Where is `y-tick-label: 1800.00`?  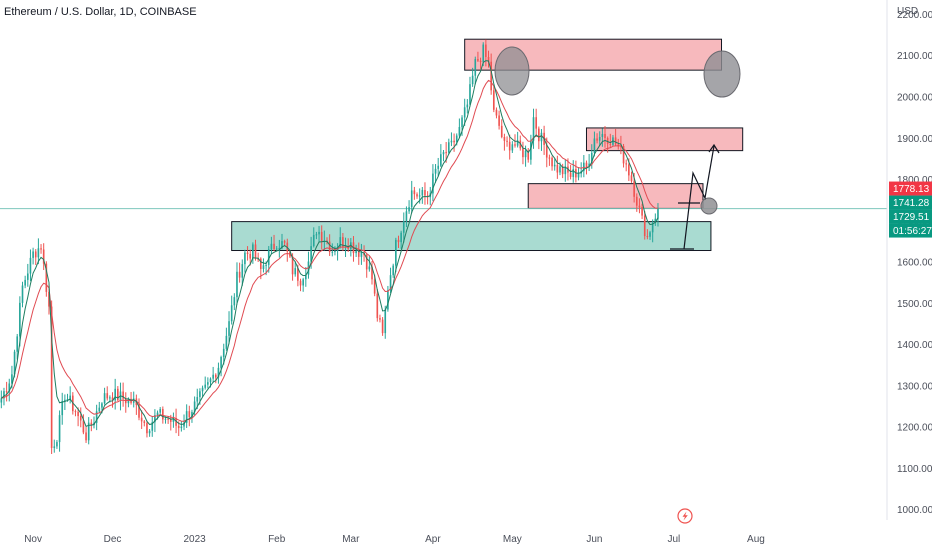 y-tick-label: 1800.00 is located at coordinates (914, 180).